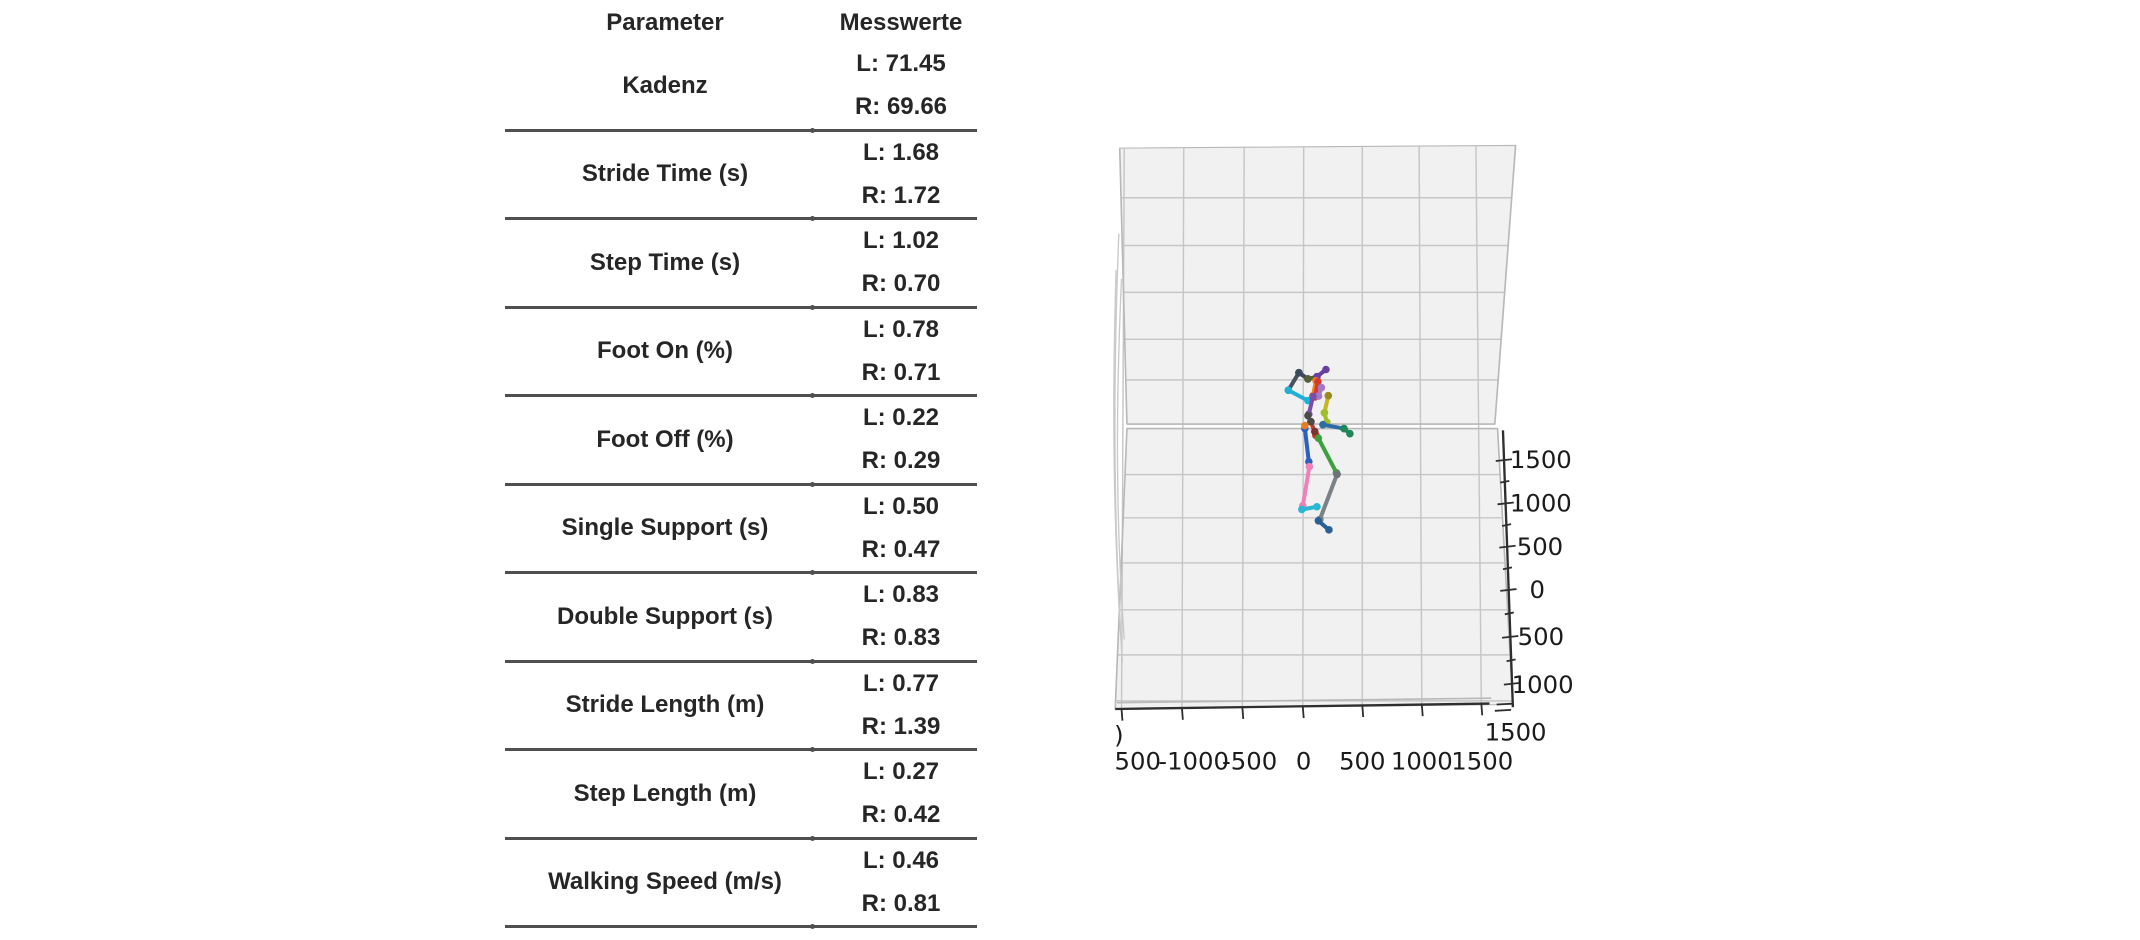 This screenshot has width=2140, height=940. What do you see at coordinates (741, 176) in the screenshot?
I see `table-row: Stride Time (s) L: 1.68 R: 1.72` at bounding box center [741, 176].